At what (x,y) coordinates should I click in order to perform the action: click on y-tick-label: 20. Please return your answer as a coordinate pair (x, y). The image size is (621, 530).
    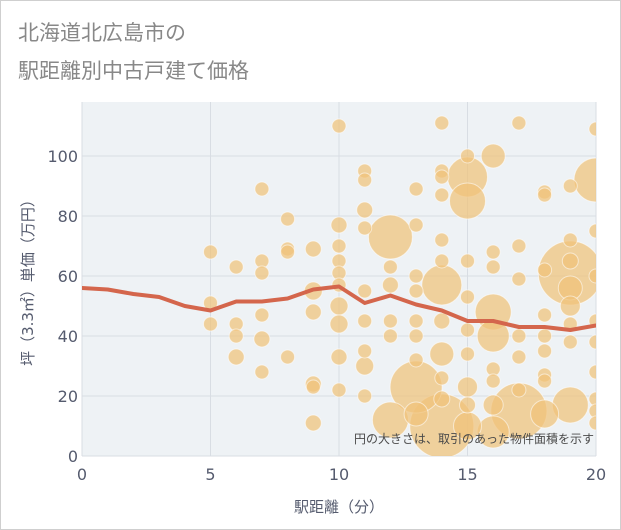
    Looking at the image, I should click on (68, 396).